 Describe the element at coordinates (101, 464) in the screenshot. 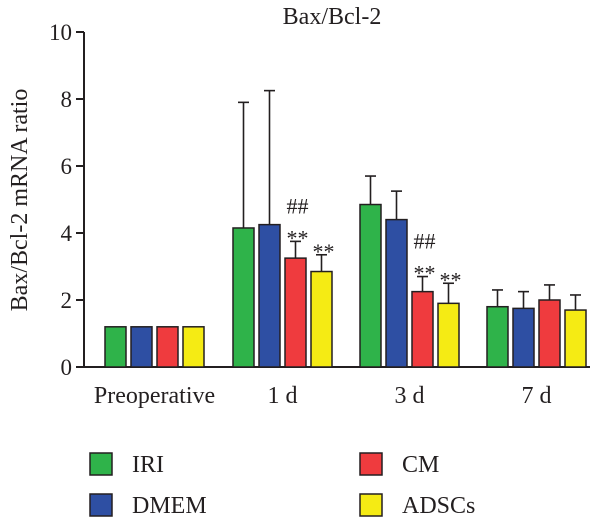

I see `legend-swatch-iri` at that location.